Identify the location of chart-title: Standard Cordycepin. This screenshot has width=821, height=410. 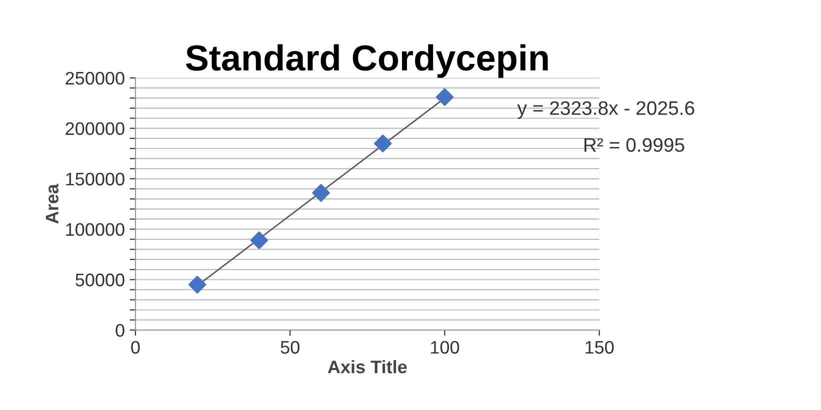
(367, 61).